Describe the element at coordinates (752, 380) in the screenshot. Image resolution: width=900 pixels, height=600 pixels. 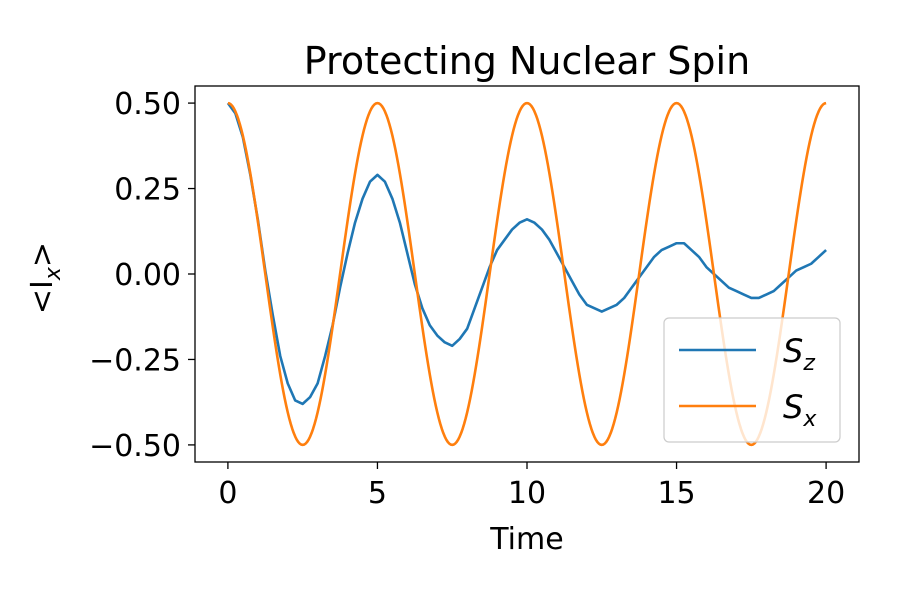
I see `legend: Sz Sx` at that location.